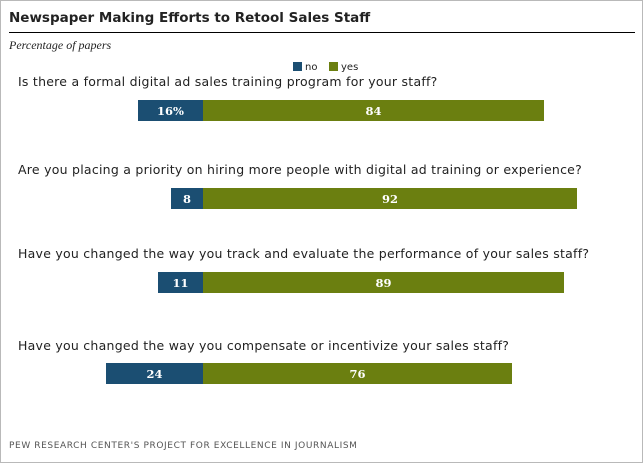 This screenshot has height=463, width=643. What do you see at coordinates (357, 373) in the screenshot?
I see `bar-yes: 76` at bounding box center [357, 373].